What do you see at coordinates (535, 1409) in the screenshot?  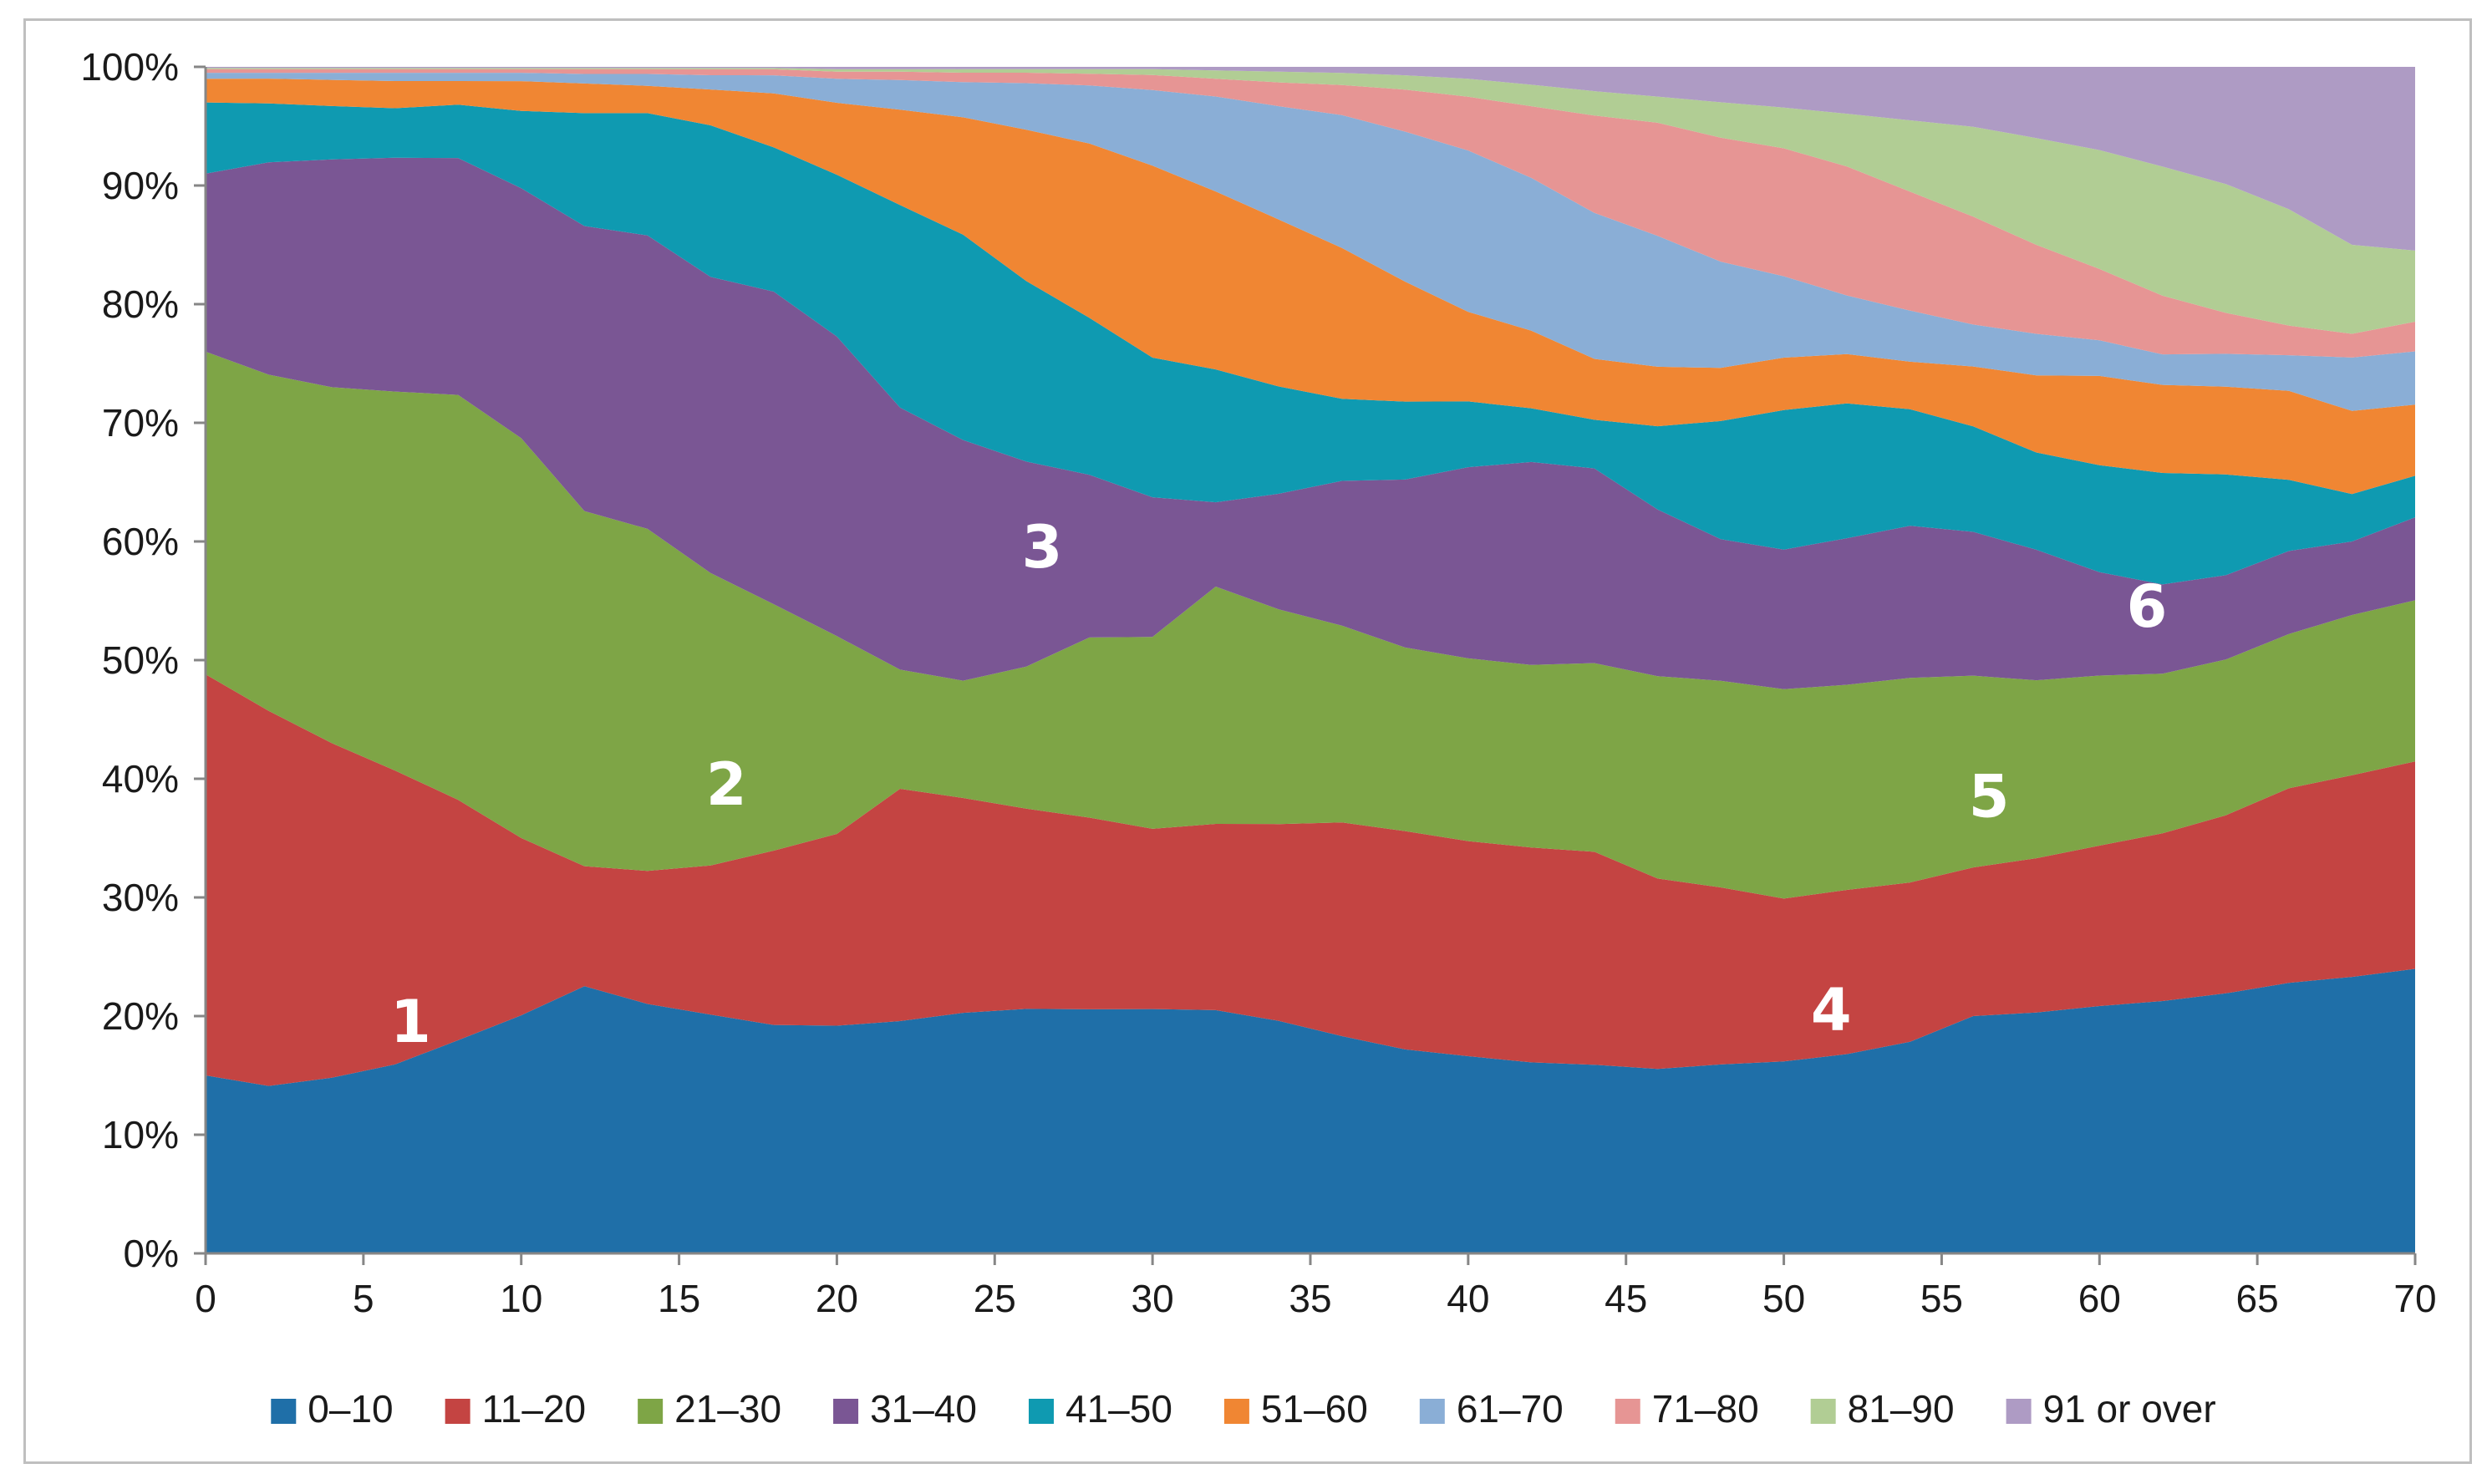 I see `legend-label-2: 11–20` at bounding box center [535, 1409].